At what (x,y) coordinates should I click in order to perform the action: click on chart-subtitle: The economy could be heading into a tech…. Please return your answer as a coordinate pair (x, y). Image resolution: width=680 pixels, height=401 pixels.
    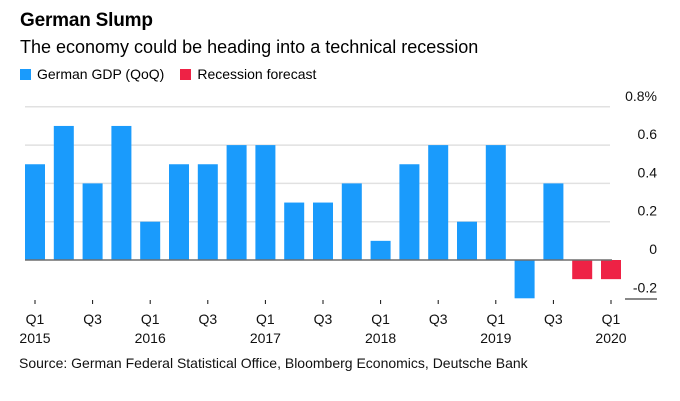
    Looking at the image, I should click on (249, 47).